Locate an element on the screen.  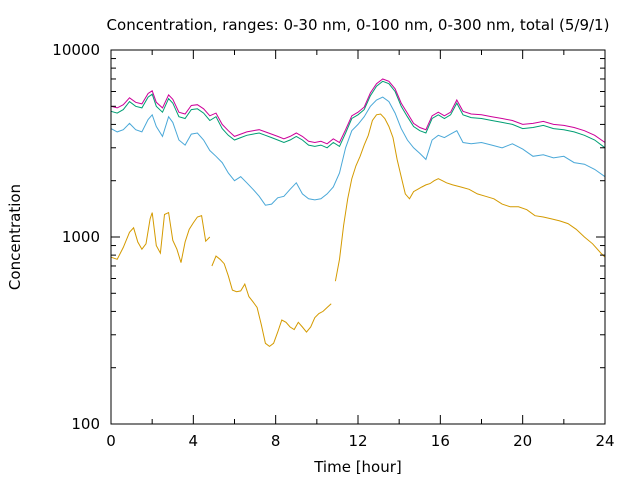
y-tick-label: 1000 is located at coordinates (81, 237).